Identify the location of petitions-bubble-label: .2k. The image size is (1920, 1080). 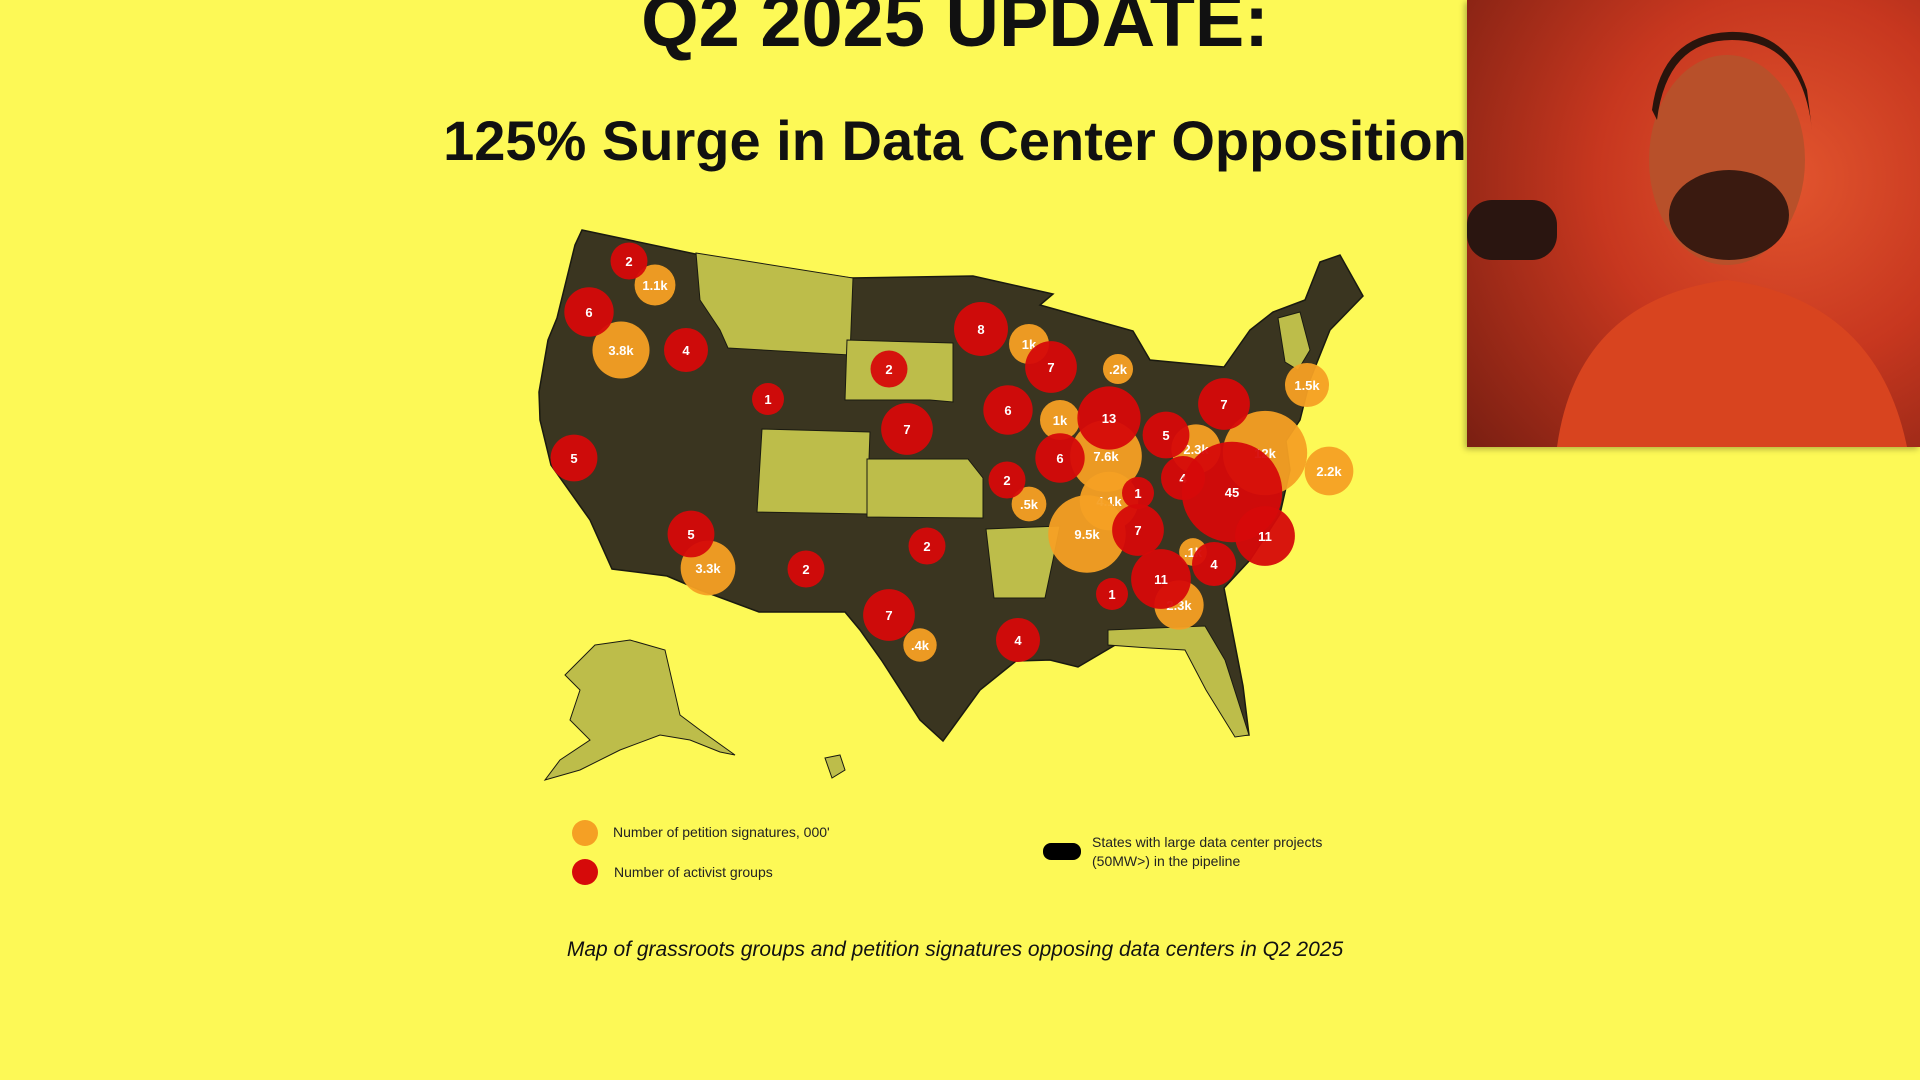
(1118, 369).